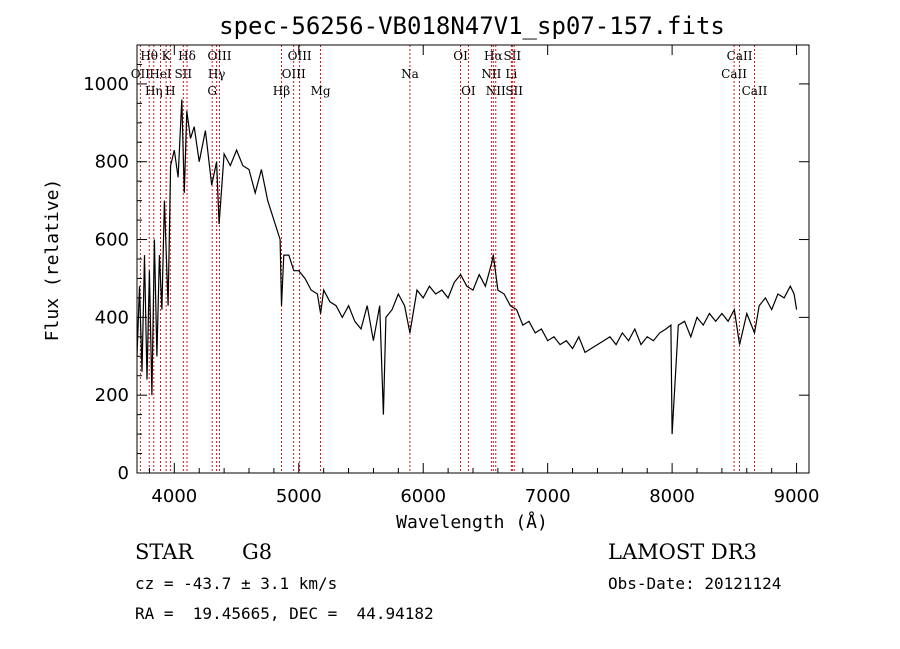  Describe the element at coordinates (112, 317) in the screenshot. I see `y-tick-label-2: 400` at that location.